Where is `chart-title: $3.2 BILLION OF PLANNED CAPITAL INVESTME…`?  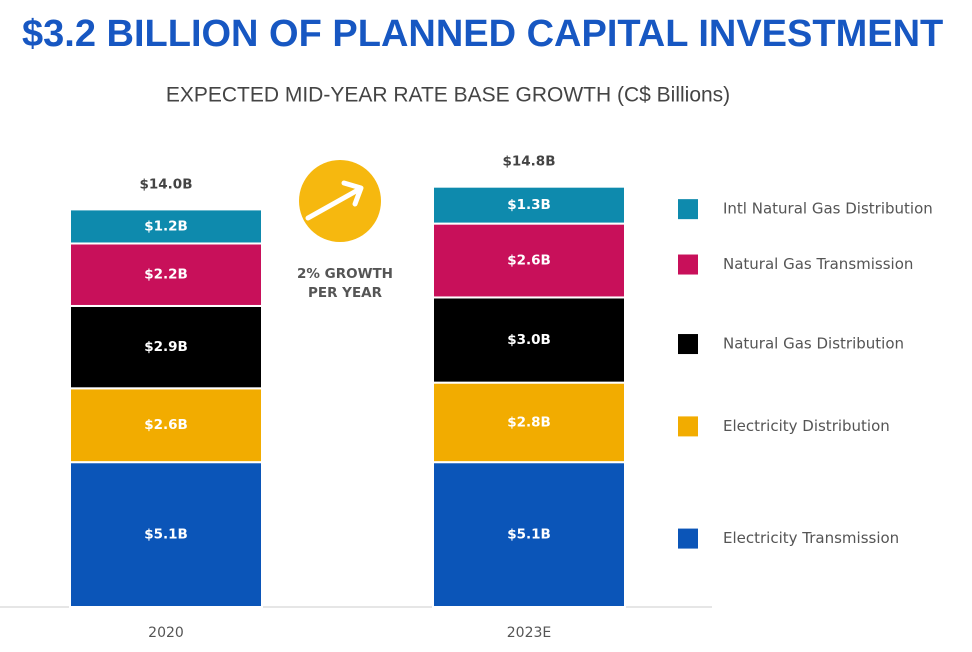
chart-title: $3.2 BILLION OF PLANNED CAPITAL INVESTME… is located at coordinates (482, 34).